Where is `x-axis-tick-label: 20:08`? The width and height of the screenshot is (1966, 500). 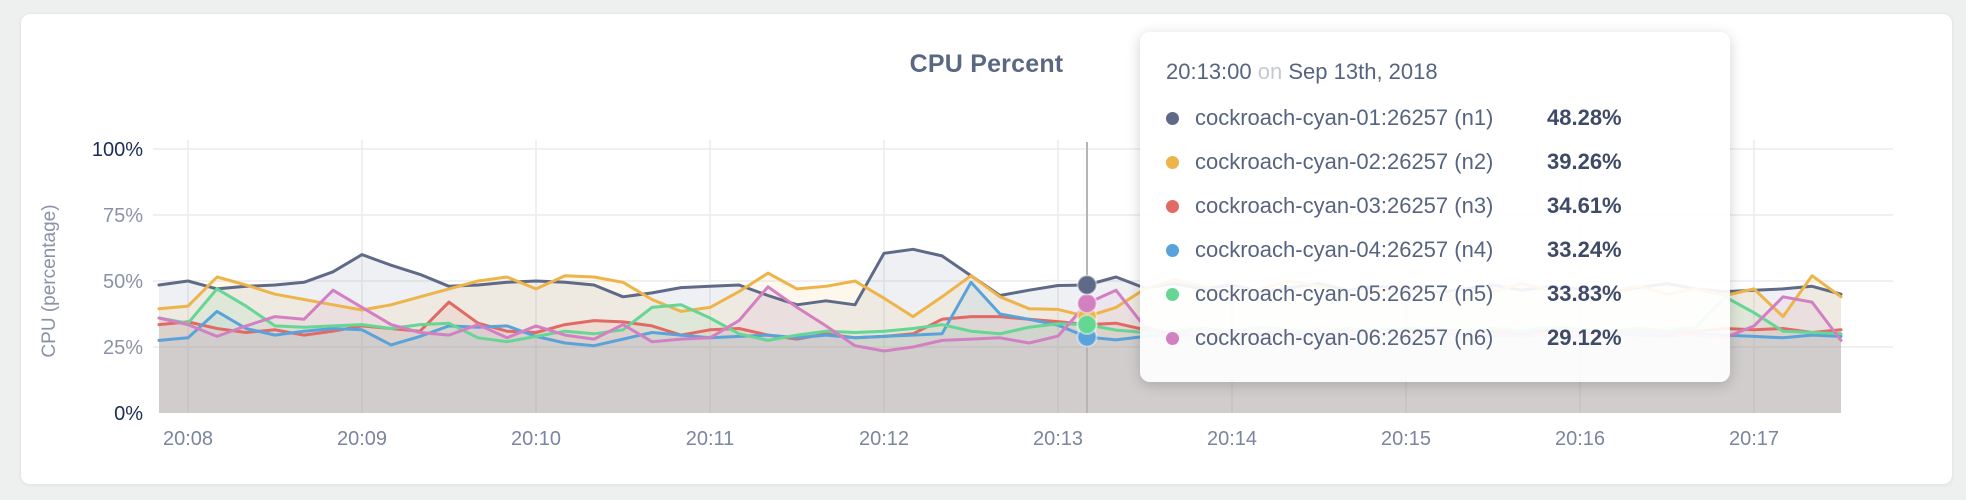 x-axis-tick-label: 20:08 is located at coordinates (188, 439).